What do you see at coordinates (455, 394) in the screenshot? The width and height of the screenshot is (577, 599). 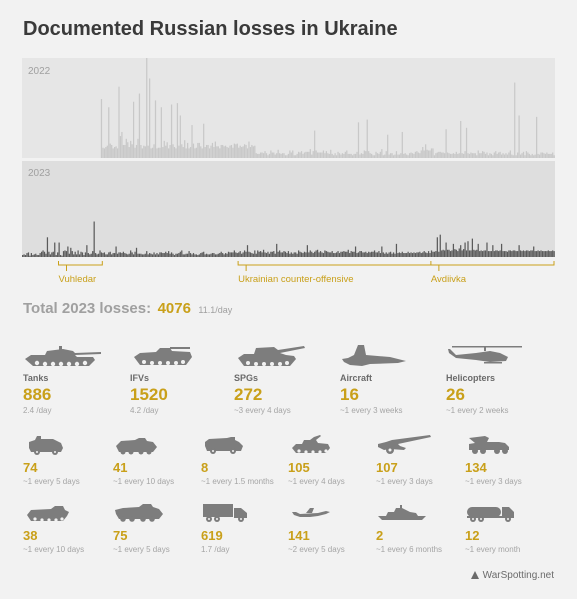 I see `category-count: 26` at bounding box center [455, 394].